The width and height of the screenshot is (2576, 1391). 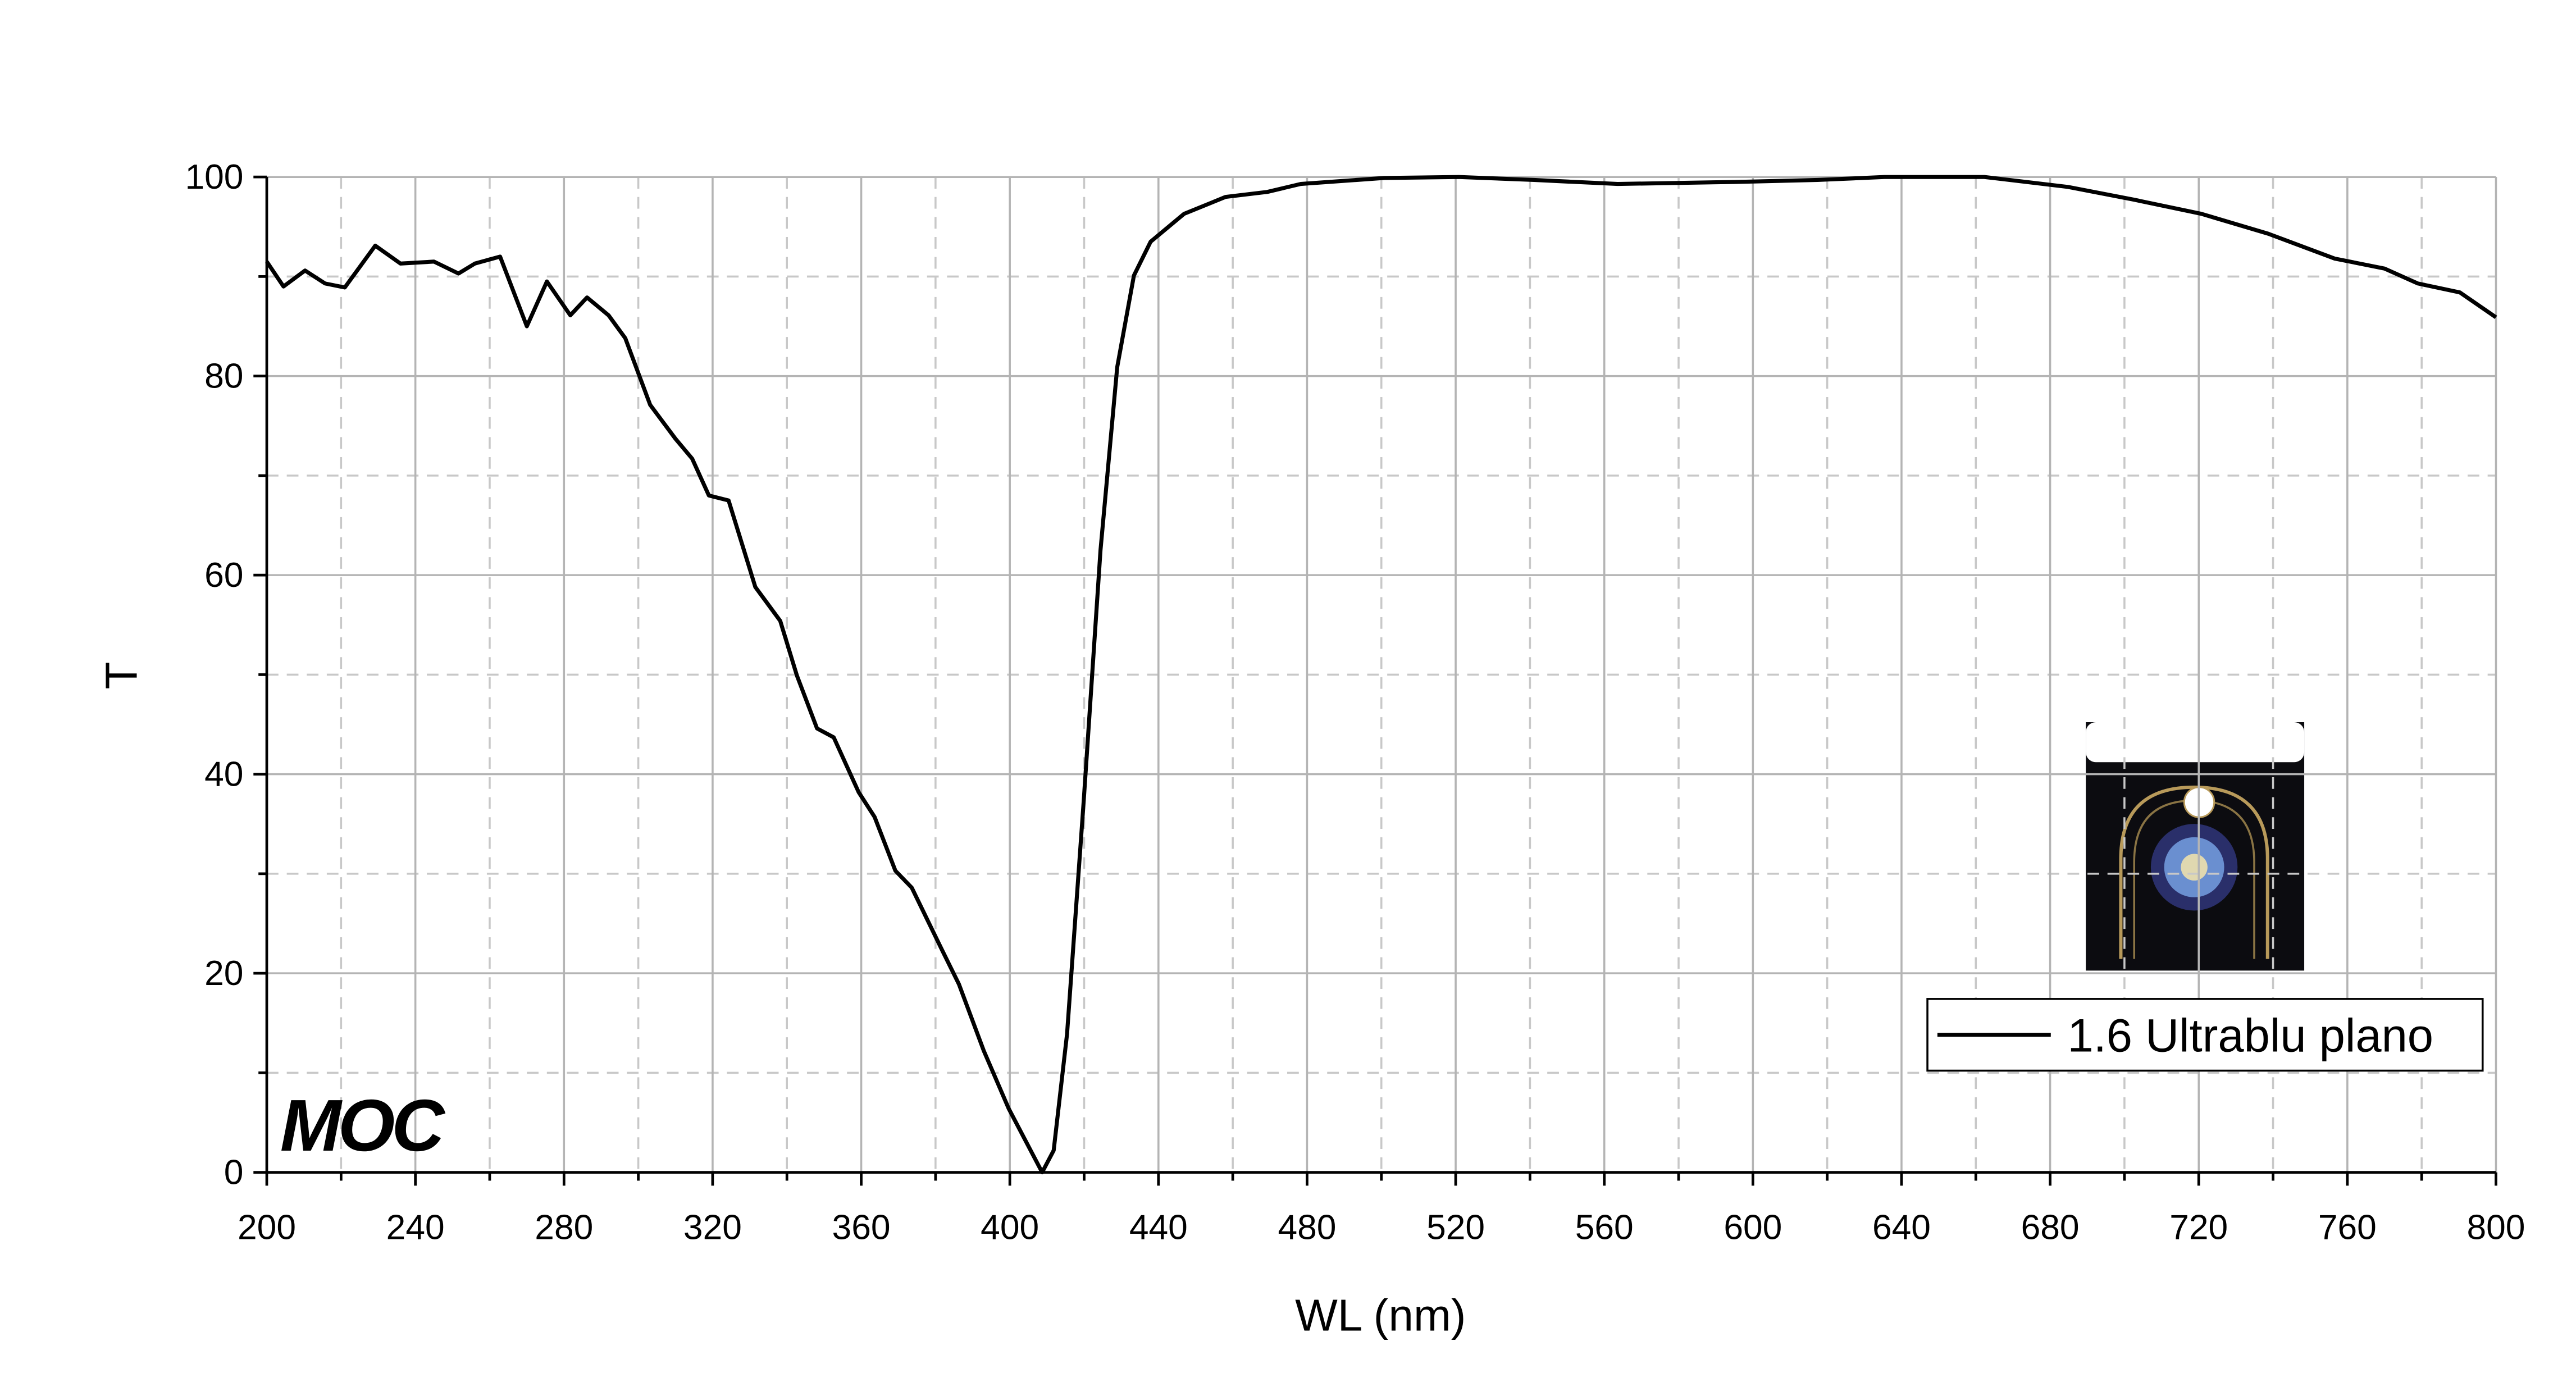 What do you see at coordinates (120, 675) in the screenshot?
I see `y-axis-title: T` at bounding box center [120, 675].